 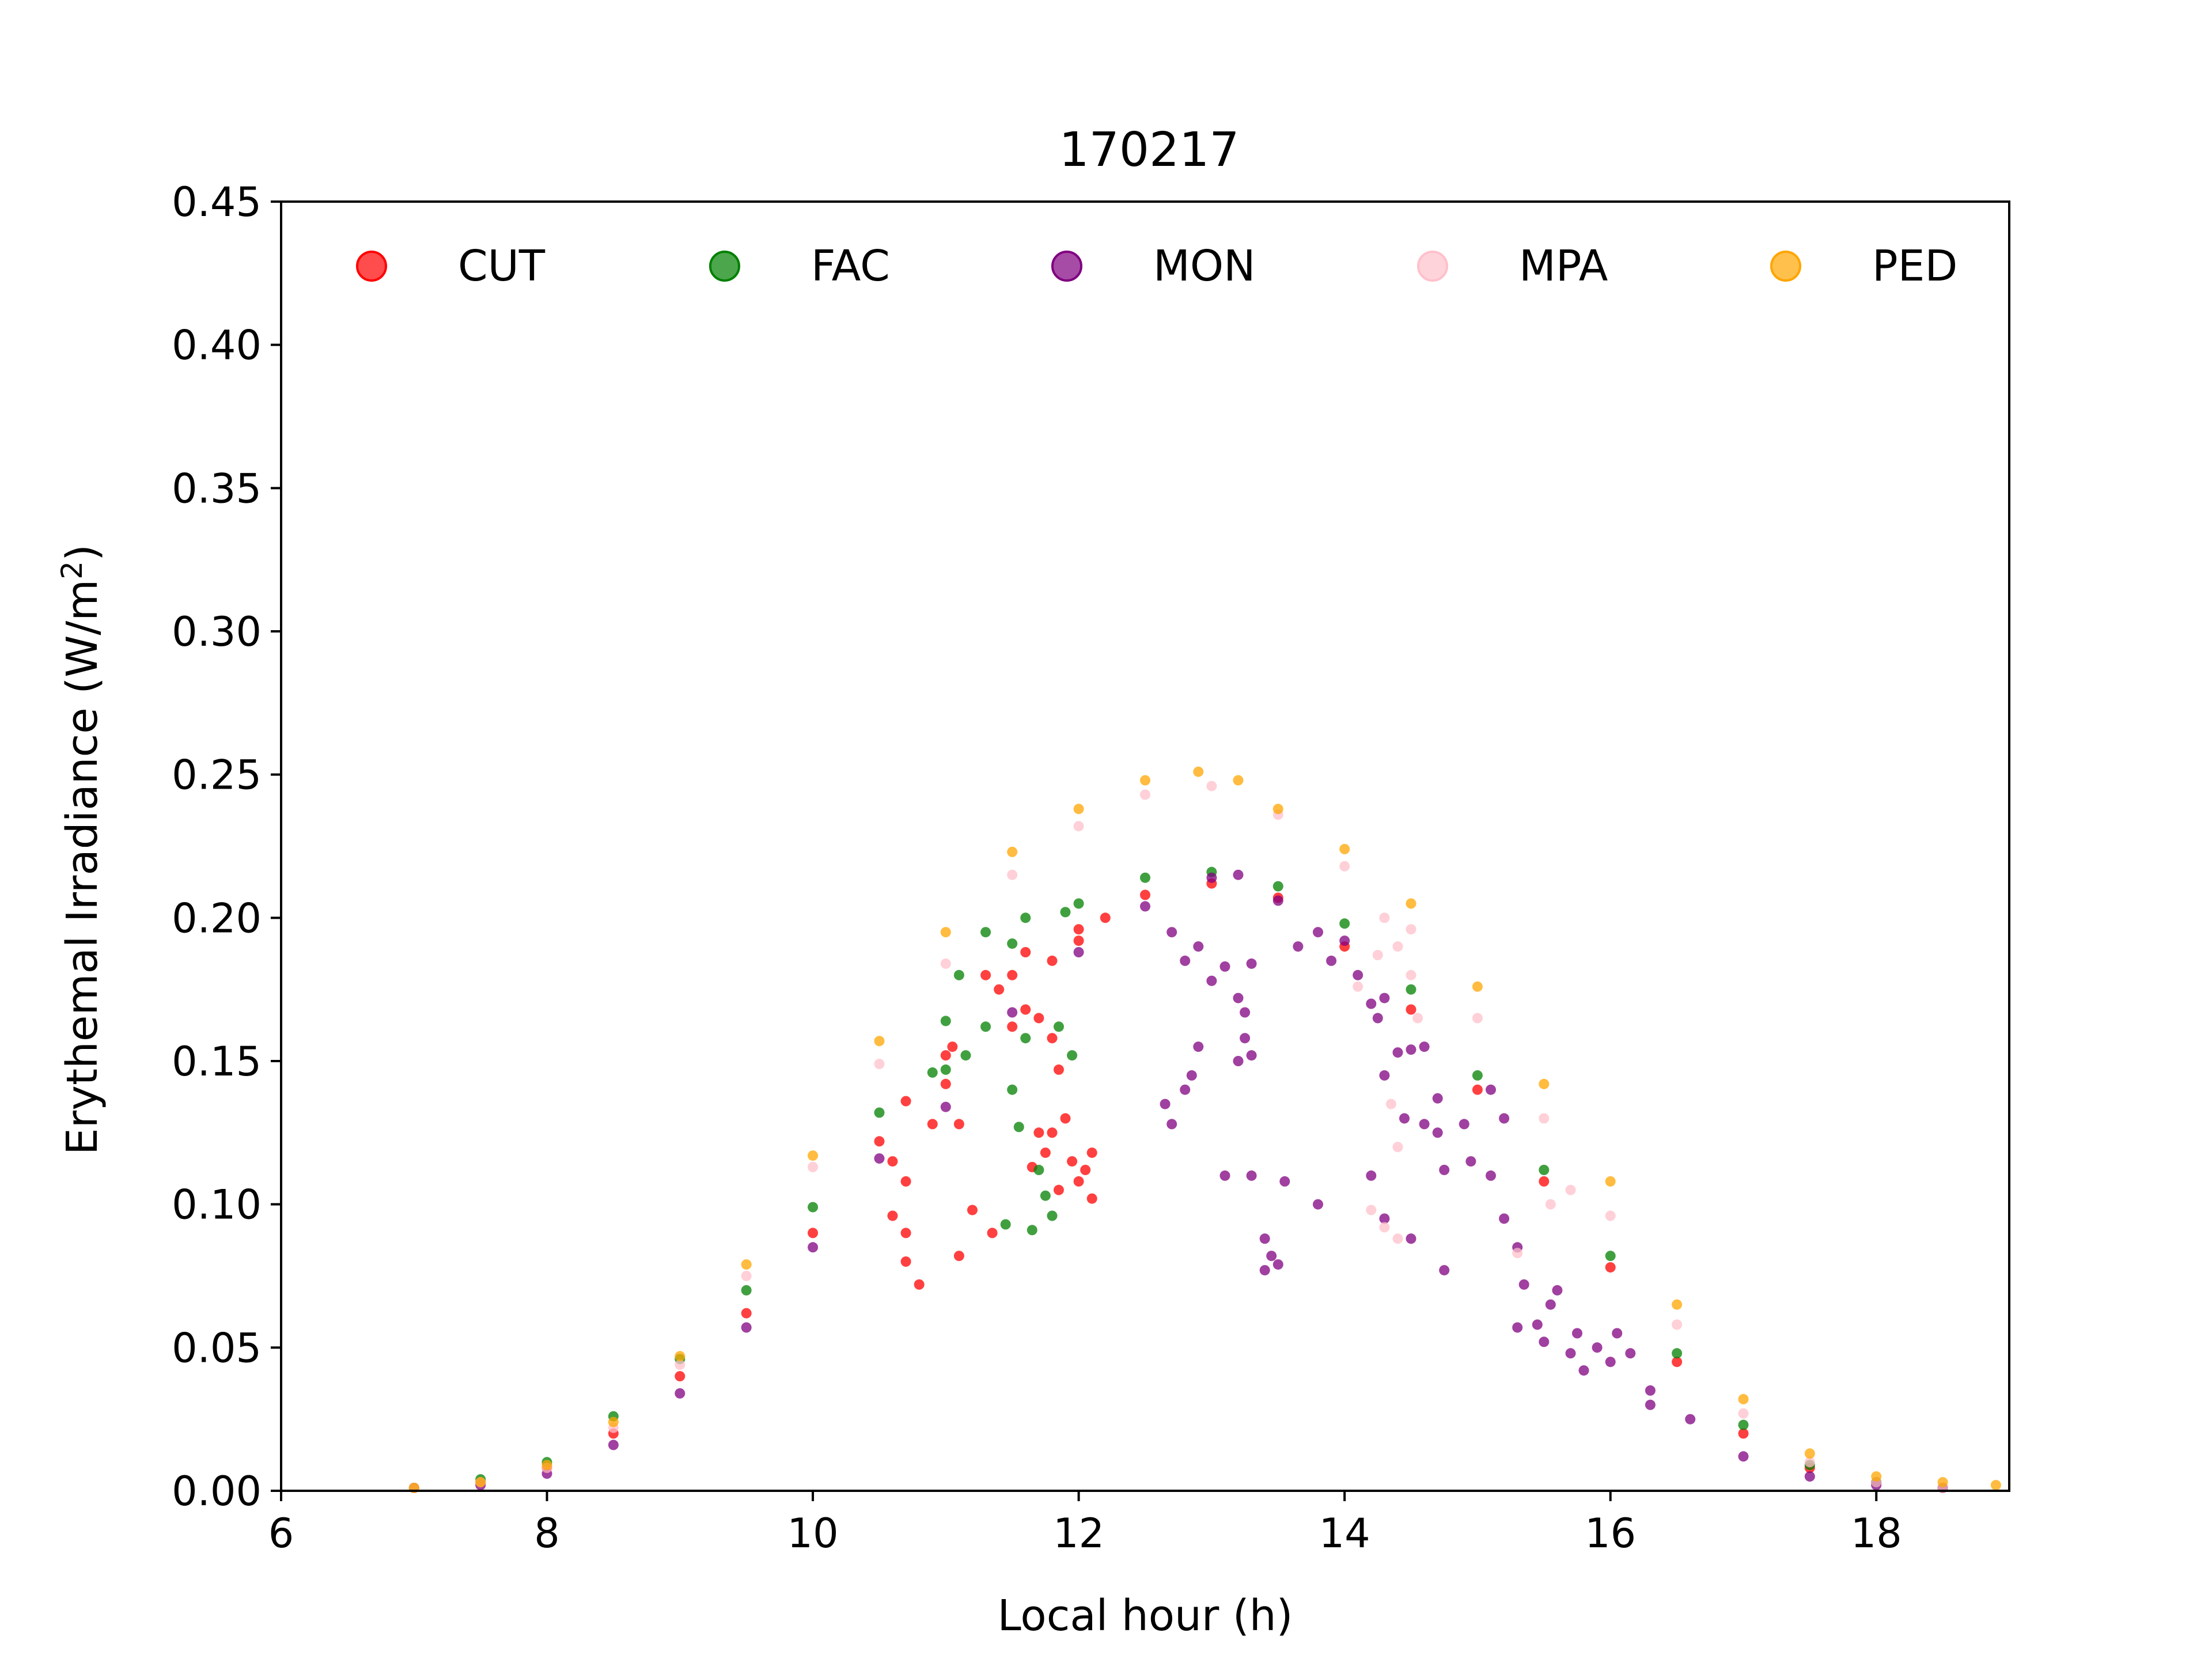 What do you see at coordinates (217, 202) in the screenshot?
I see `y-tick-label: 0.45` at bounding box center [217, 202].